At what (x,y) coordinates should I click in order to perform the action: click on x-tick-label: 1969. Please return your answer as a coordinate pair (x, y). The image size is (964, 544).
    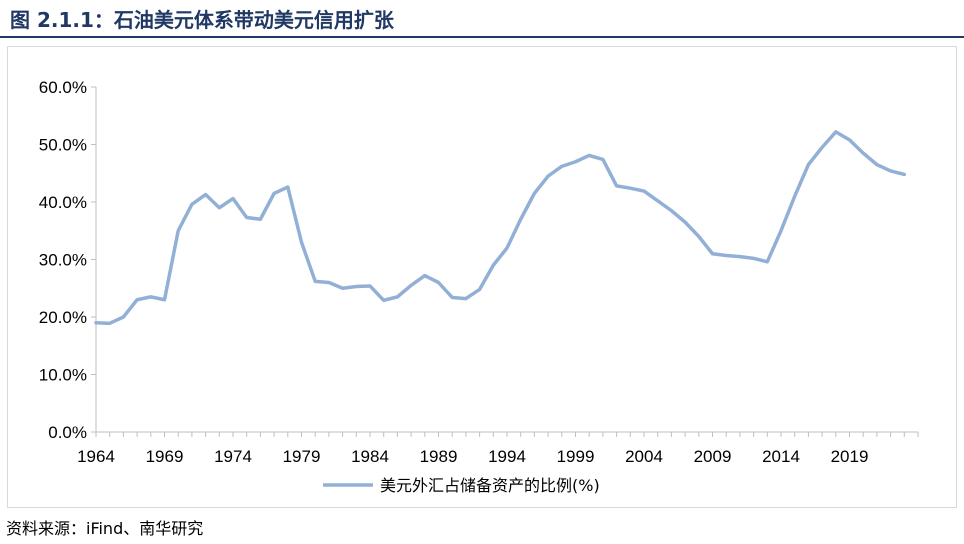
    Looking at the image, I should click on (165, 456).